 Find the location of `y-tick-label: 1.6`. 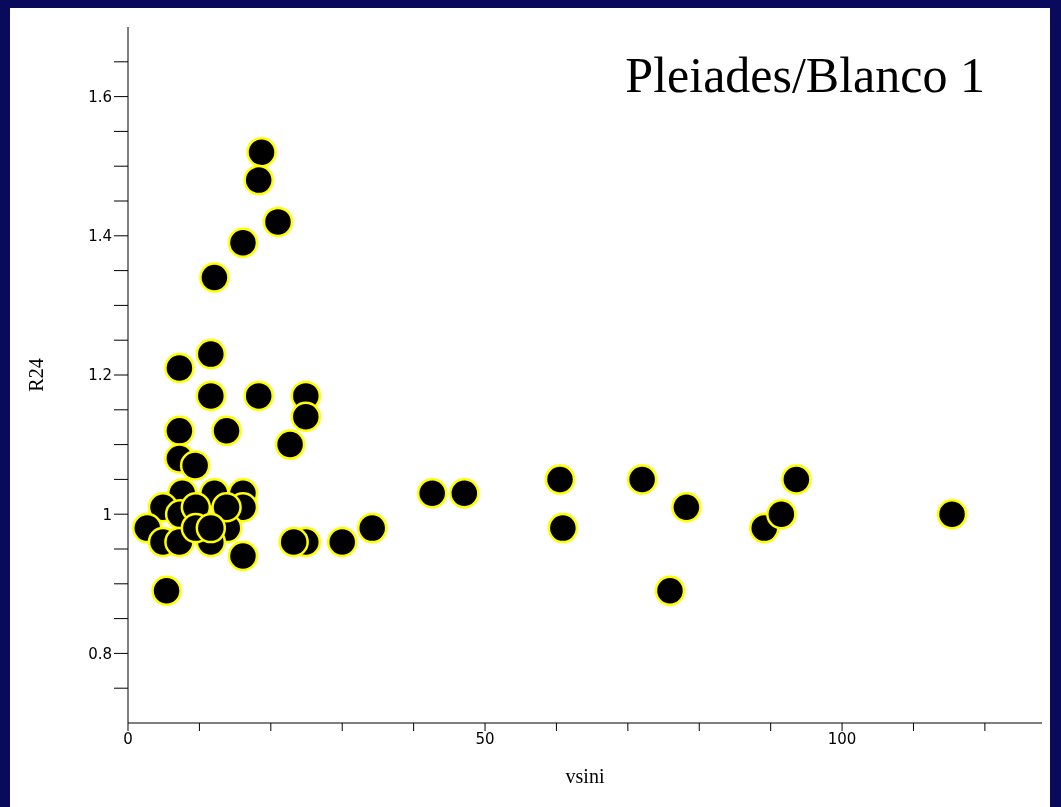

y-tick-label: 1.6 is located at coordinates (100, 96).